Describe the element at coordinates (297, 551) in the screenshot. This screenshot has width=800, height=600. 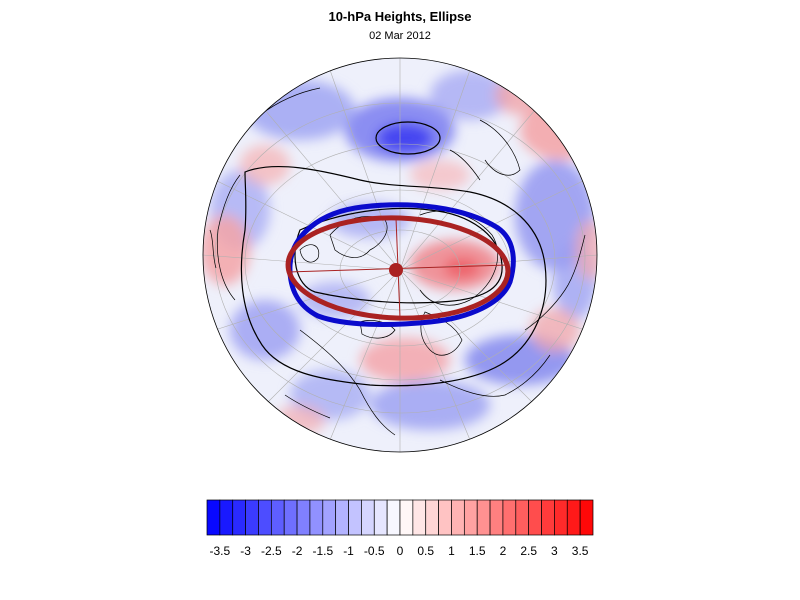
I see `colorbar-tick-label: -2` at that location.